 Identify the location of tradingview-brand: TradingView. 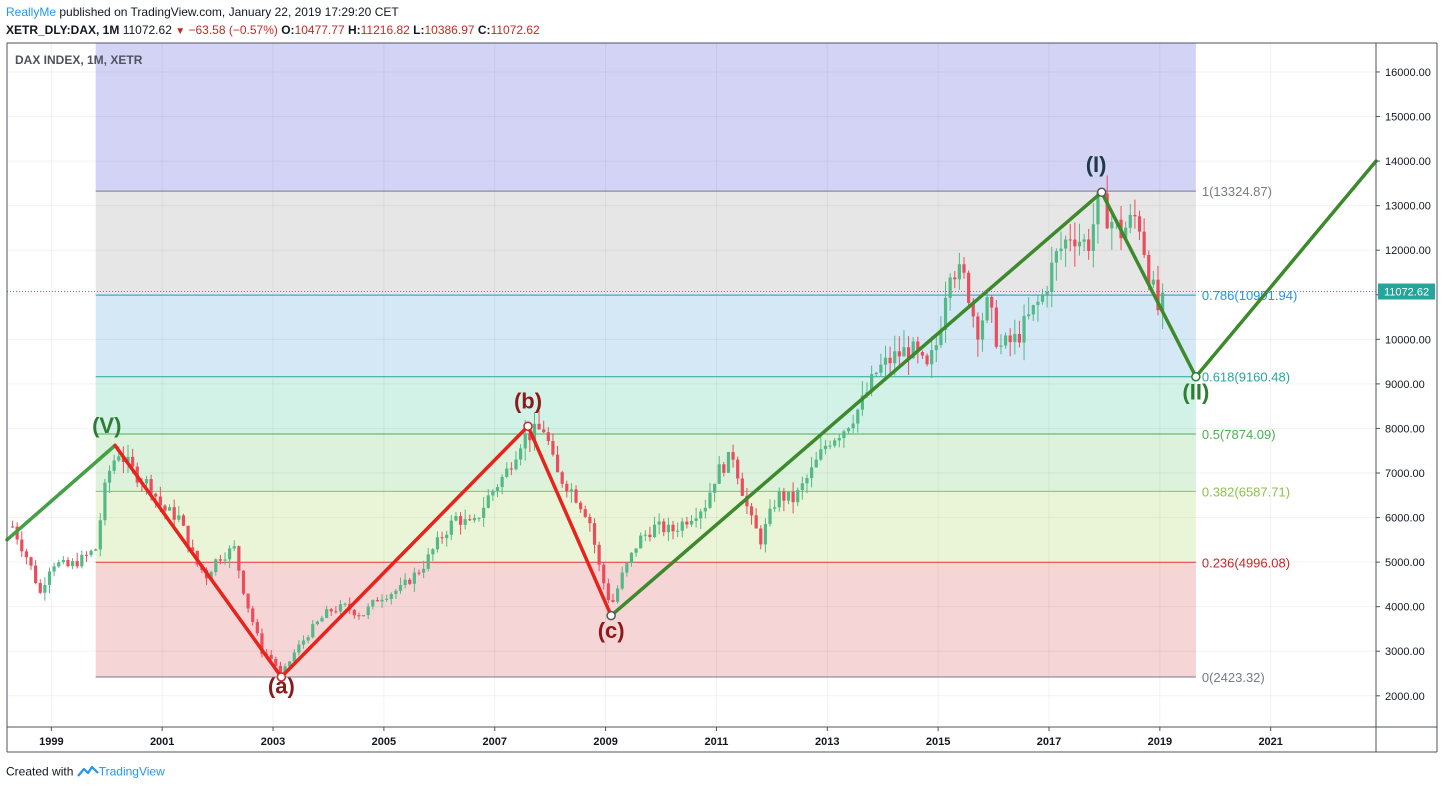
(131, 771).